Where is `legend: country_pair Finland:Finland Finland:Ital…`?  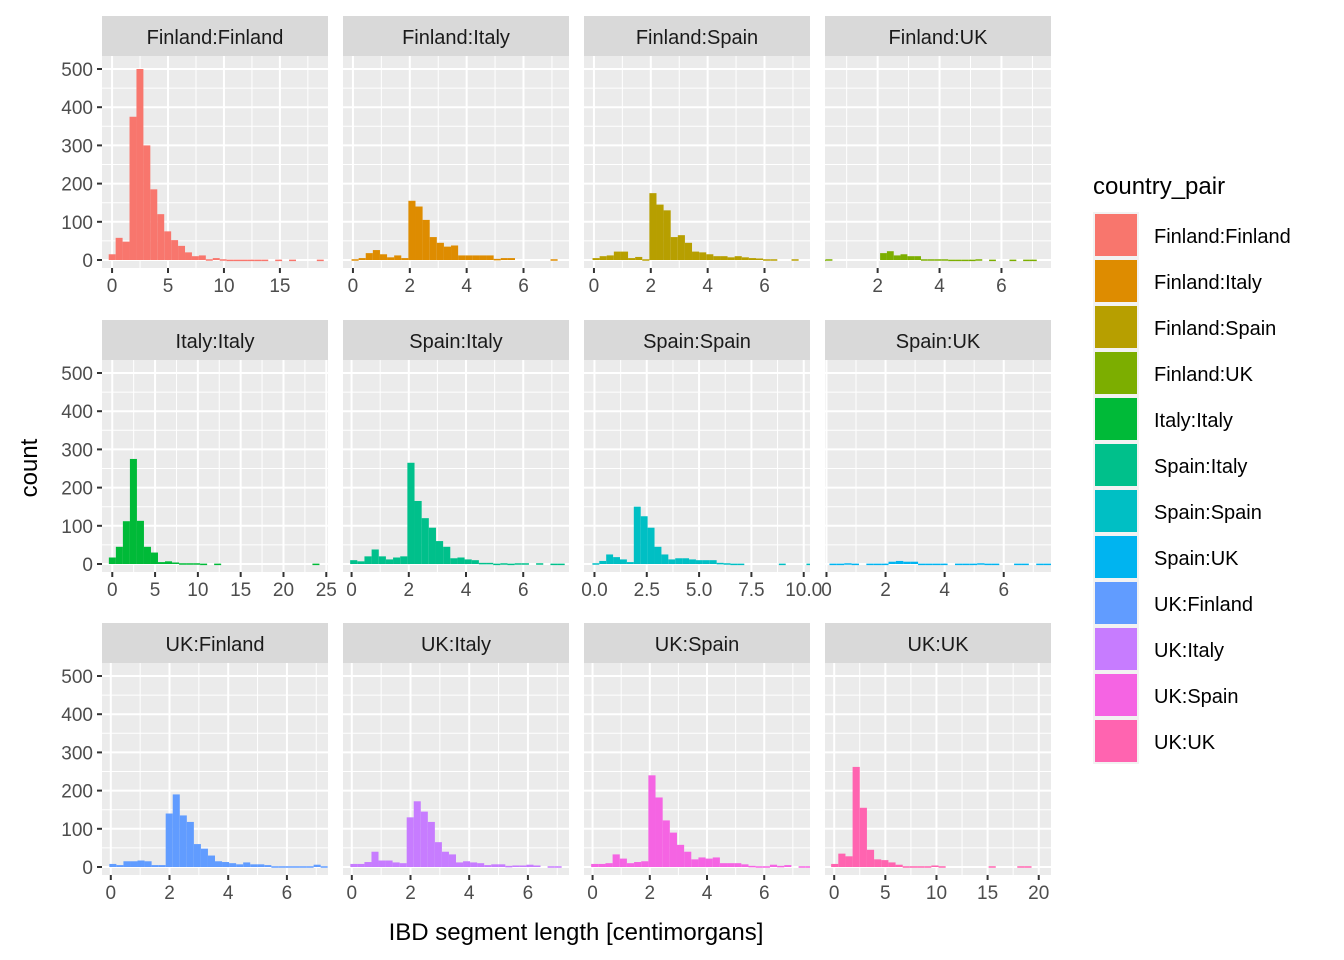
legend: country_pair Finland:Finland Finland:Ital… is located at coordinates (1192, 468).